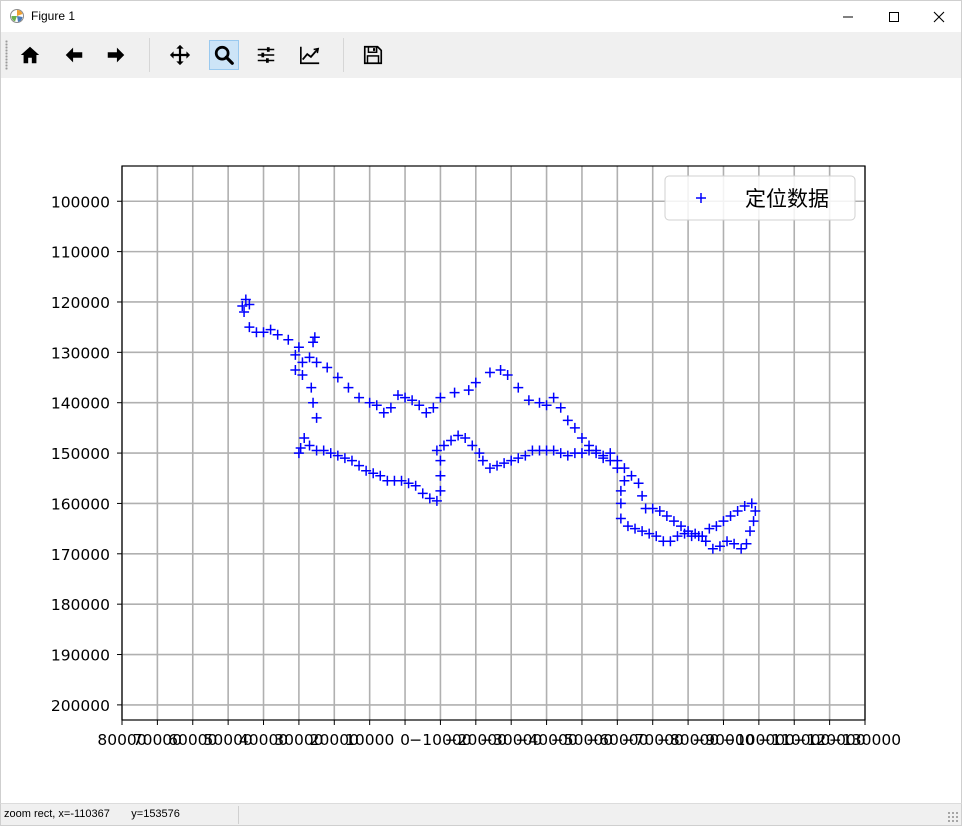 Image resolution: width=962 pixels, height=826 pixels. Describe the element at coordinates (80, 404) in the screenshot. I see `y-tick-label: 140000` at that location.